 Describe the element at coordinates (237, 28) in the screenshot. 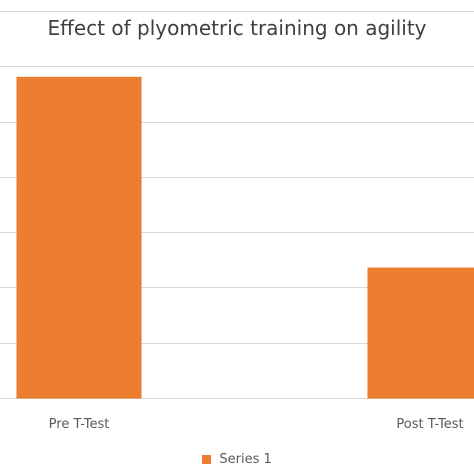

I see `chart-title: Effect of plyometric training on agility` at that location.